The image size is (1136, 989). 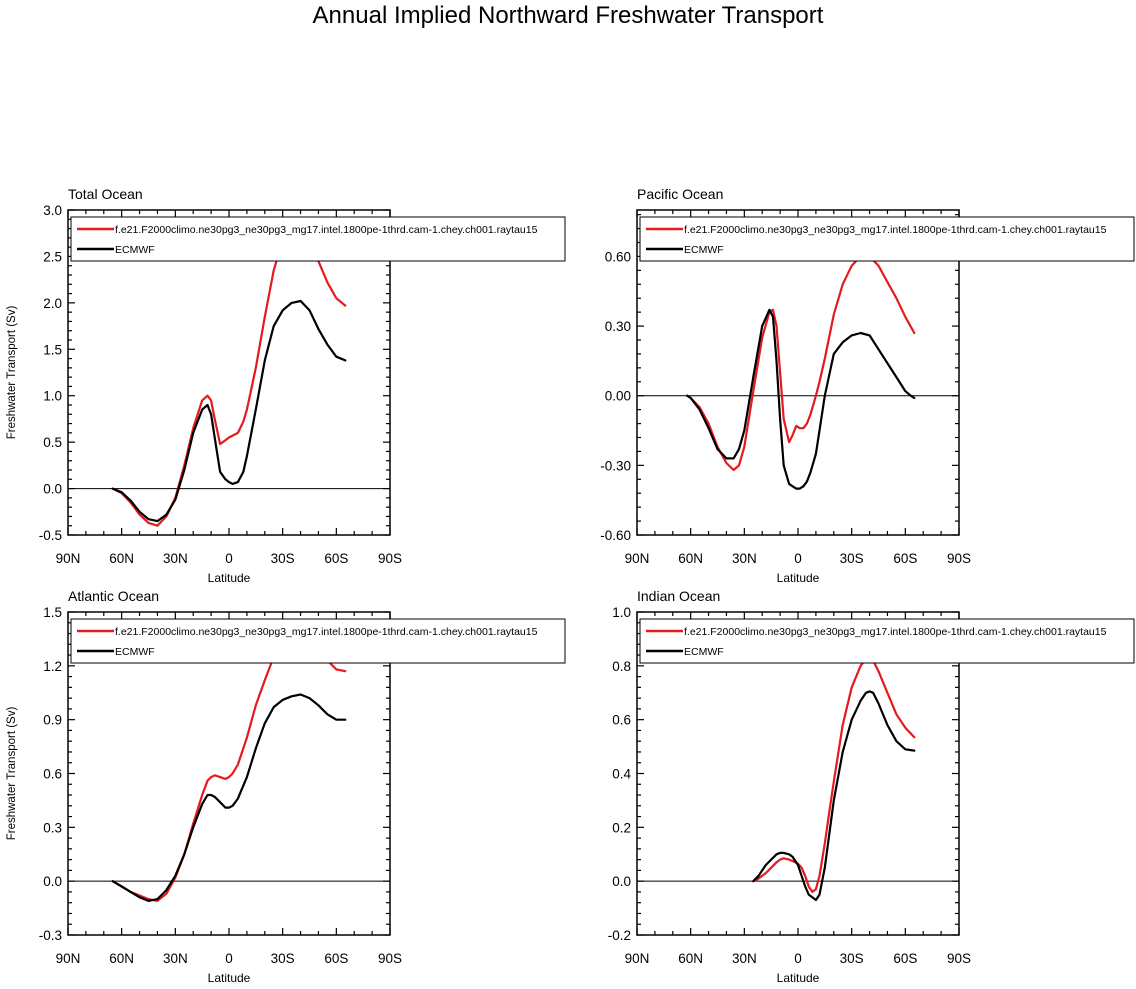 I want to click on y-tick-label: 0.2, so click(x=621, y=827).